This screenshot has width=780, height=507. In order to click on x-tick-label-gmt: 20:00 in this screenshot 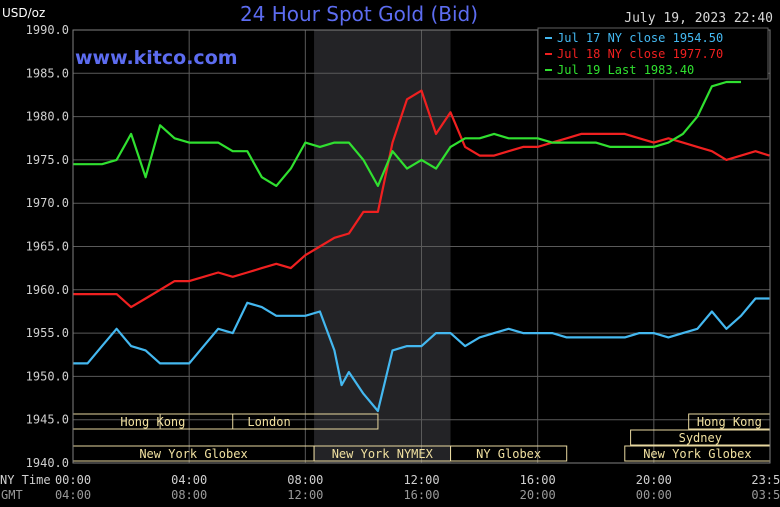, I will do `click(538, 495)`.